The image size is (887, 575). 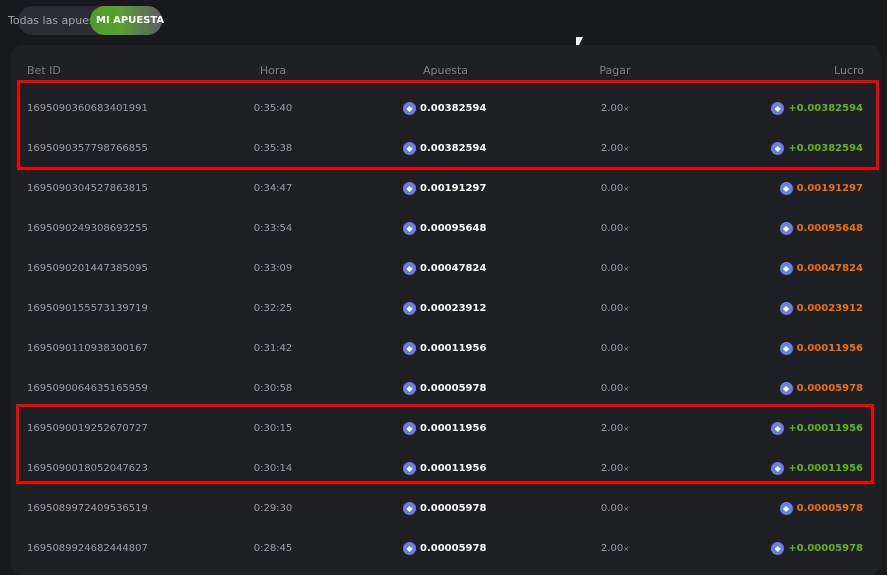 What do you see at coordinates (821, 268) in the screenshot?
I see `profit: ◆ 0.00047824` at bounding box center [821, 268].